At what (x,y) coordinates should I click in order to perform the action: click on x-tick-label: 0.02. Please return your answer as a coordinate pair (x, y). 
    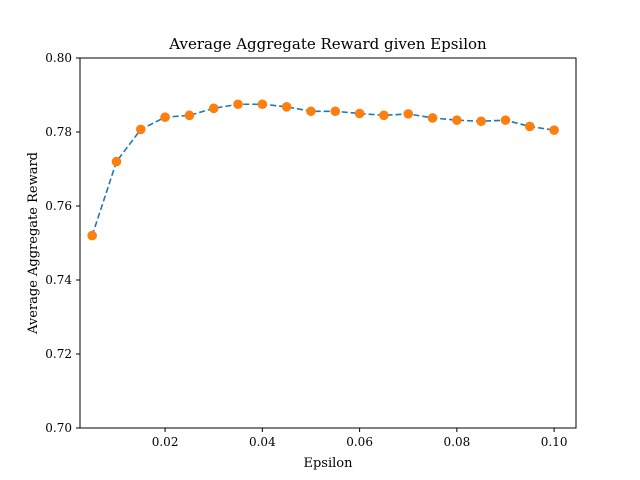
    Looking at the image, I should click on (165, 442).